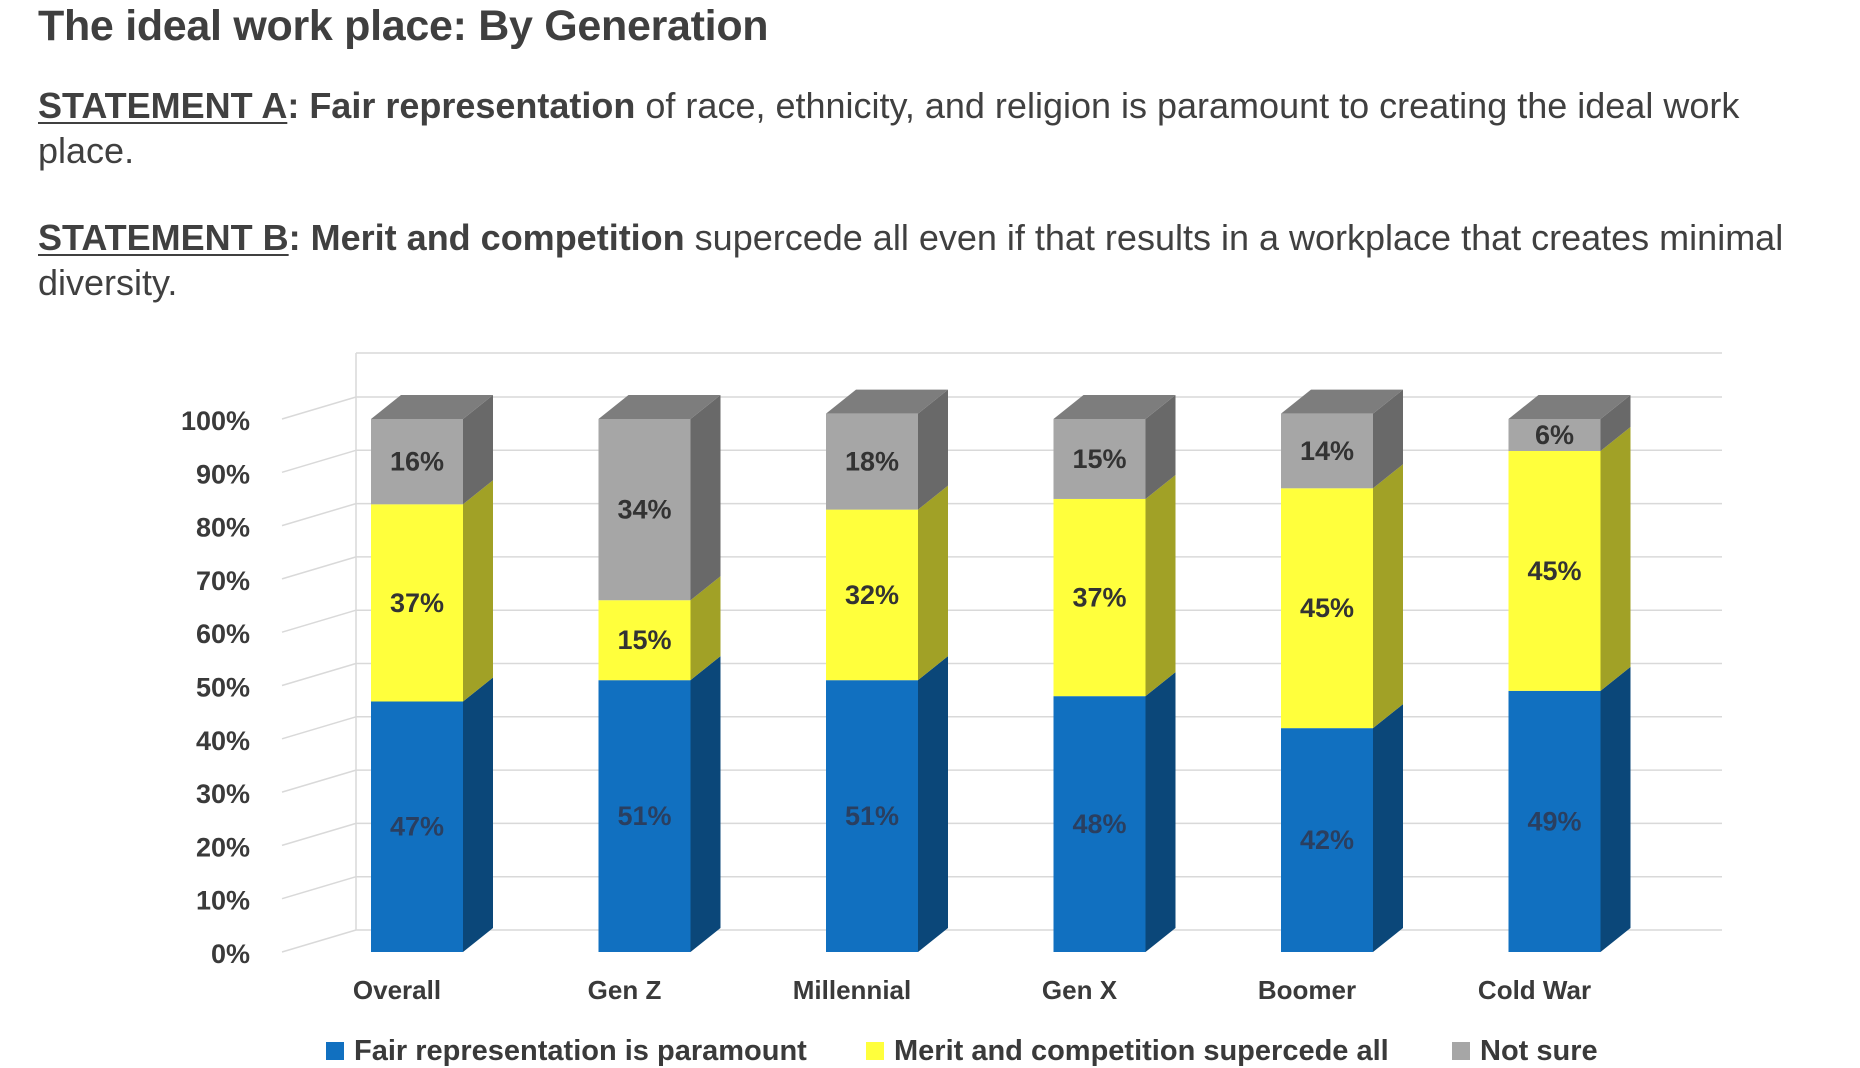  What do you see at coordinates (566, 1051) in the screenshot?
I see `legend-item: Fair representation is paramount` at bounding box center [566, 1051].